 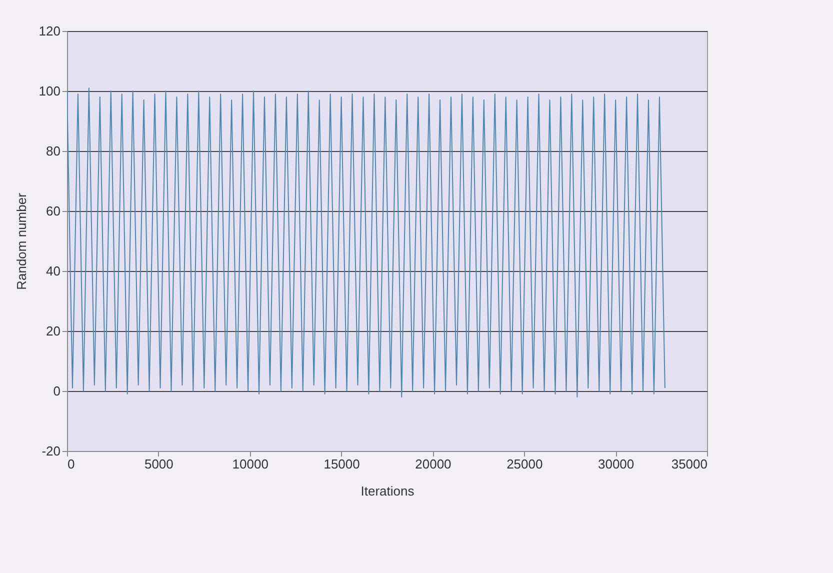 What do you see at coordinates (159, 464) in the screenshot?
I see `x-tick-label: 5000` at bounding box center [159, 464].